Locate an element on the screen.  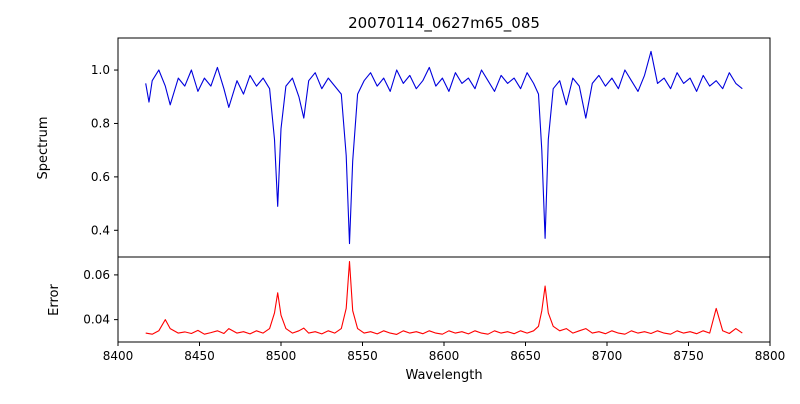
y-tick-label: 0.6 is located at coordinates (100, 177).